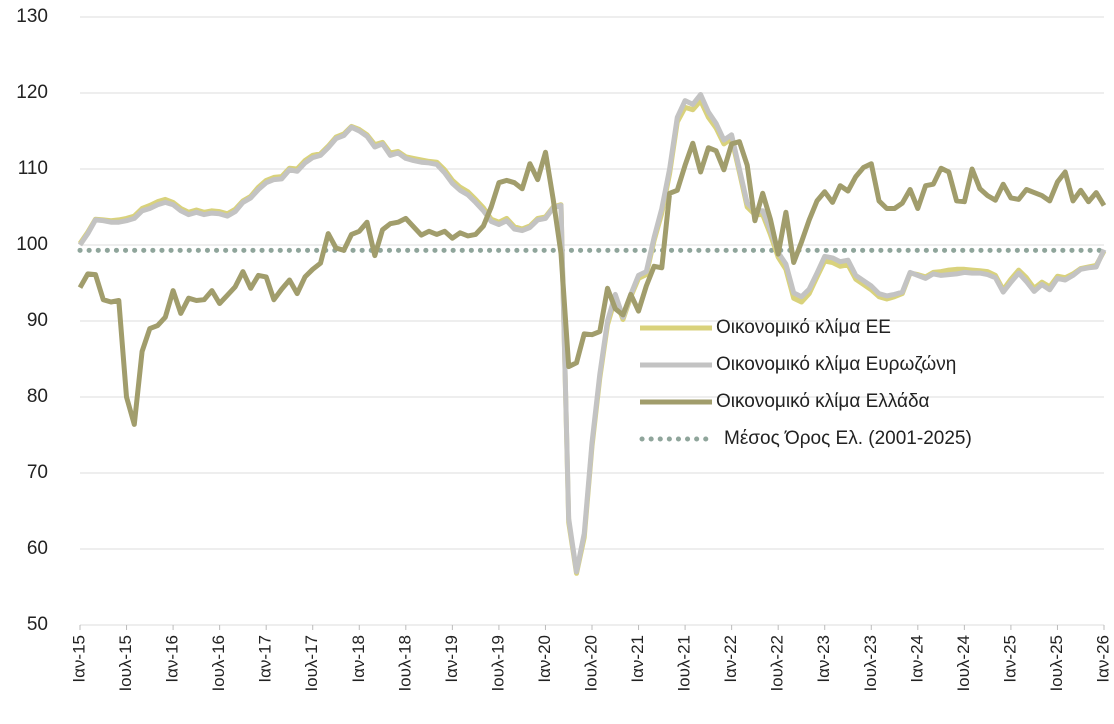 The image size is (1114, 724). I want to click on x-tick-label: Ιαν-18, so click(358, 659).